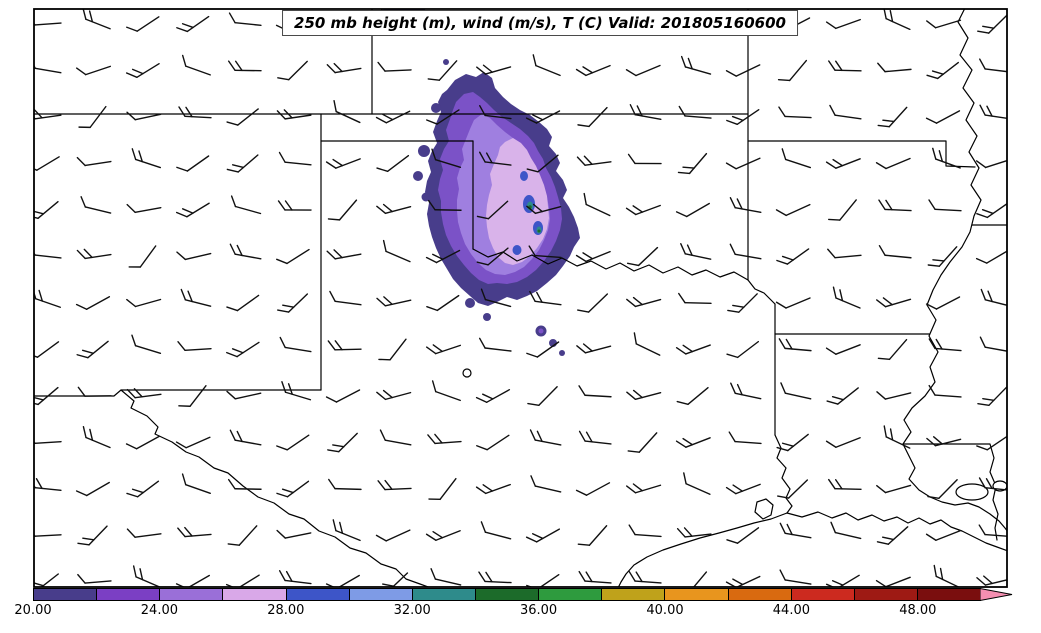 The image size is (1041, 633). I want to click on colorbar-tick-label: 28.00, so click(286, 610).